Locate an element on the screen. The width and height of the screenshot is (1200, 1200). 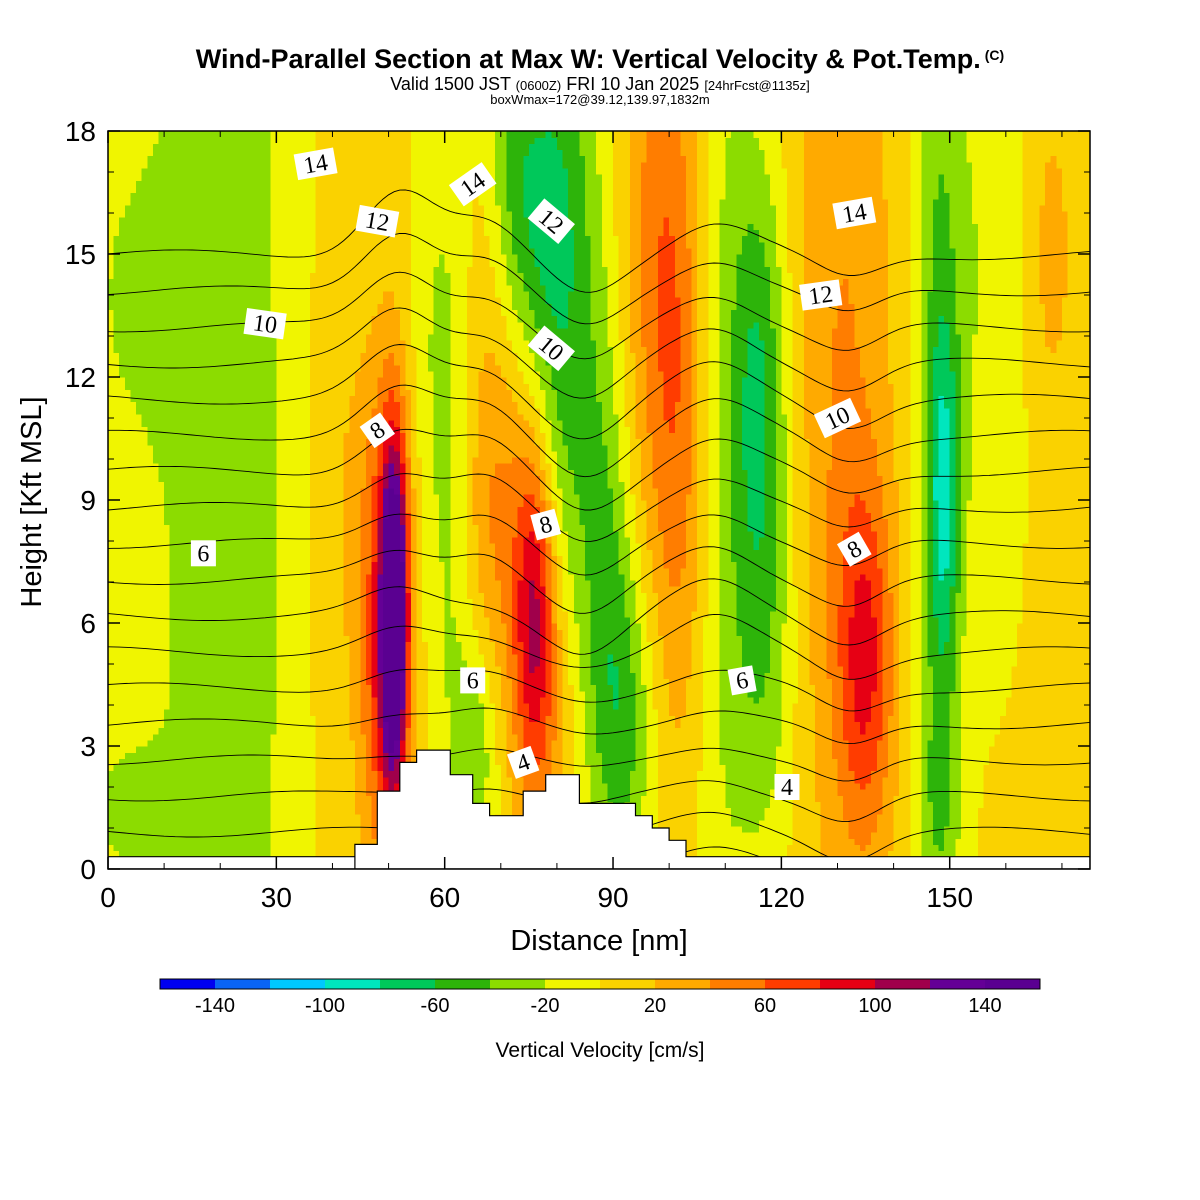
colorbar-tick-label: -20 is located at coordinates (545, 1006).